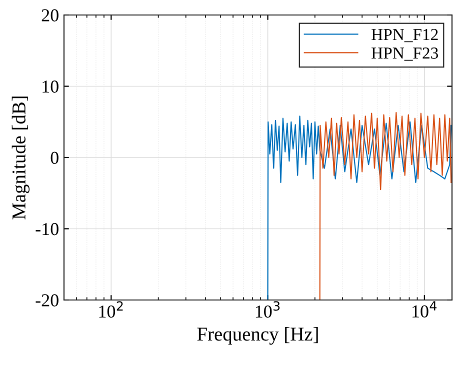 The height and width of the screenshot is (366, 458). Describe the element at coordinates (54, 158) in the screenshot. I see `y-tick-label: 0` at that location.